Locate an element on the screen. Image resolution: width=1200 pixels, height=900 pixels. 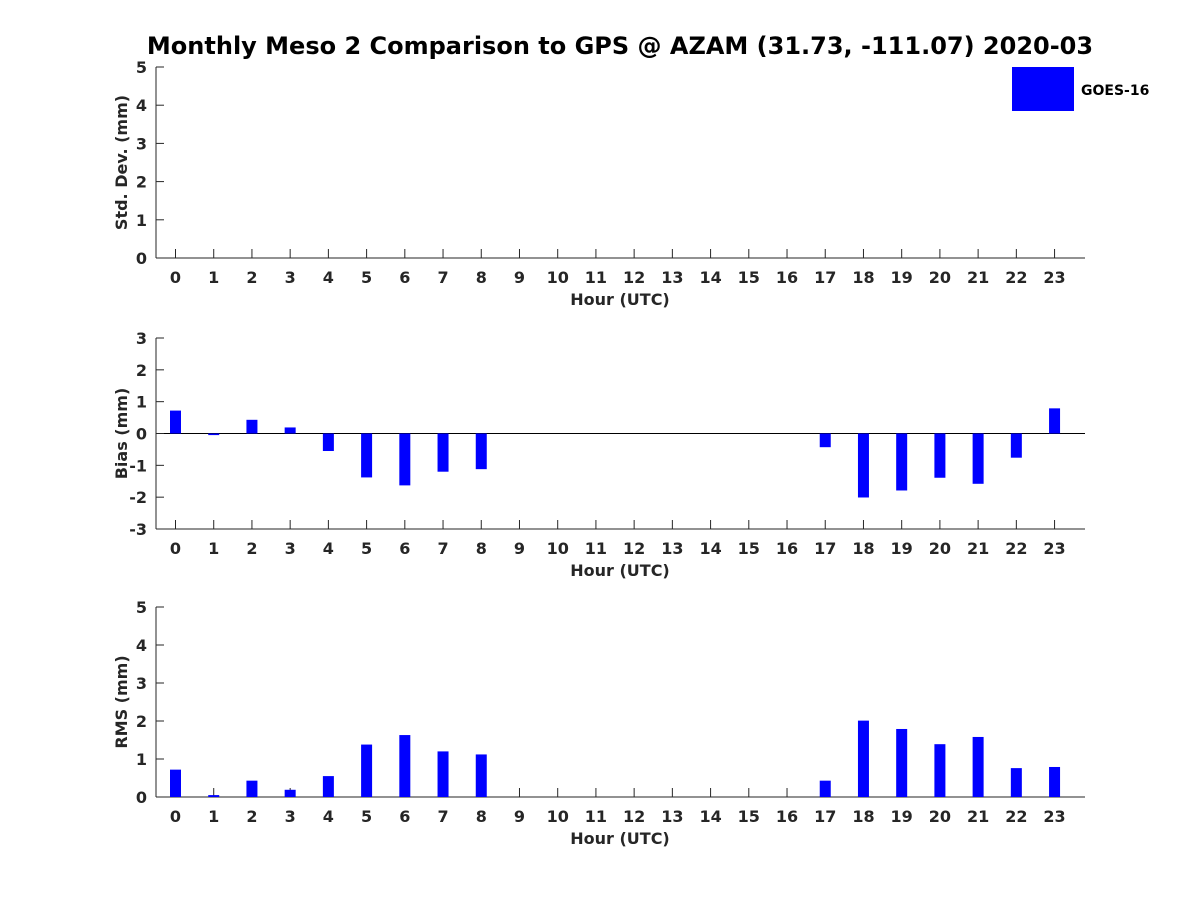
std-y-tick-label: 1 is located at coordinates (141, 220).